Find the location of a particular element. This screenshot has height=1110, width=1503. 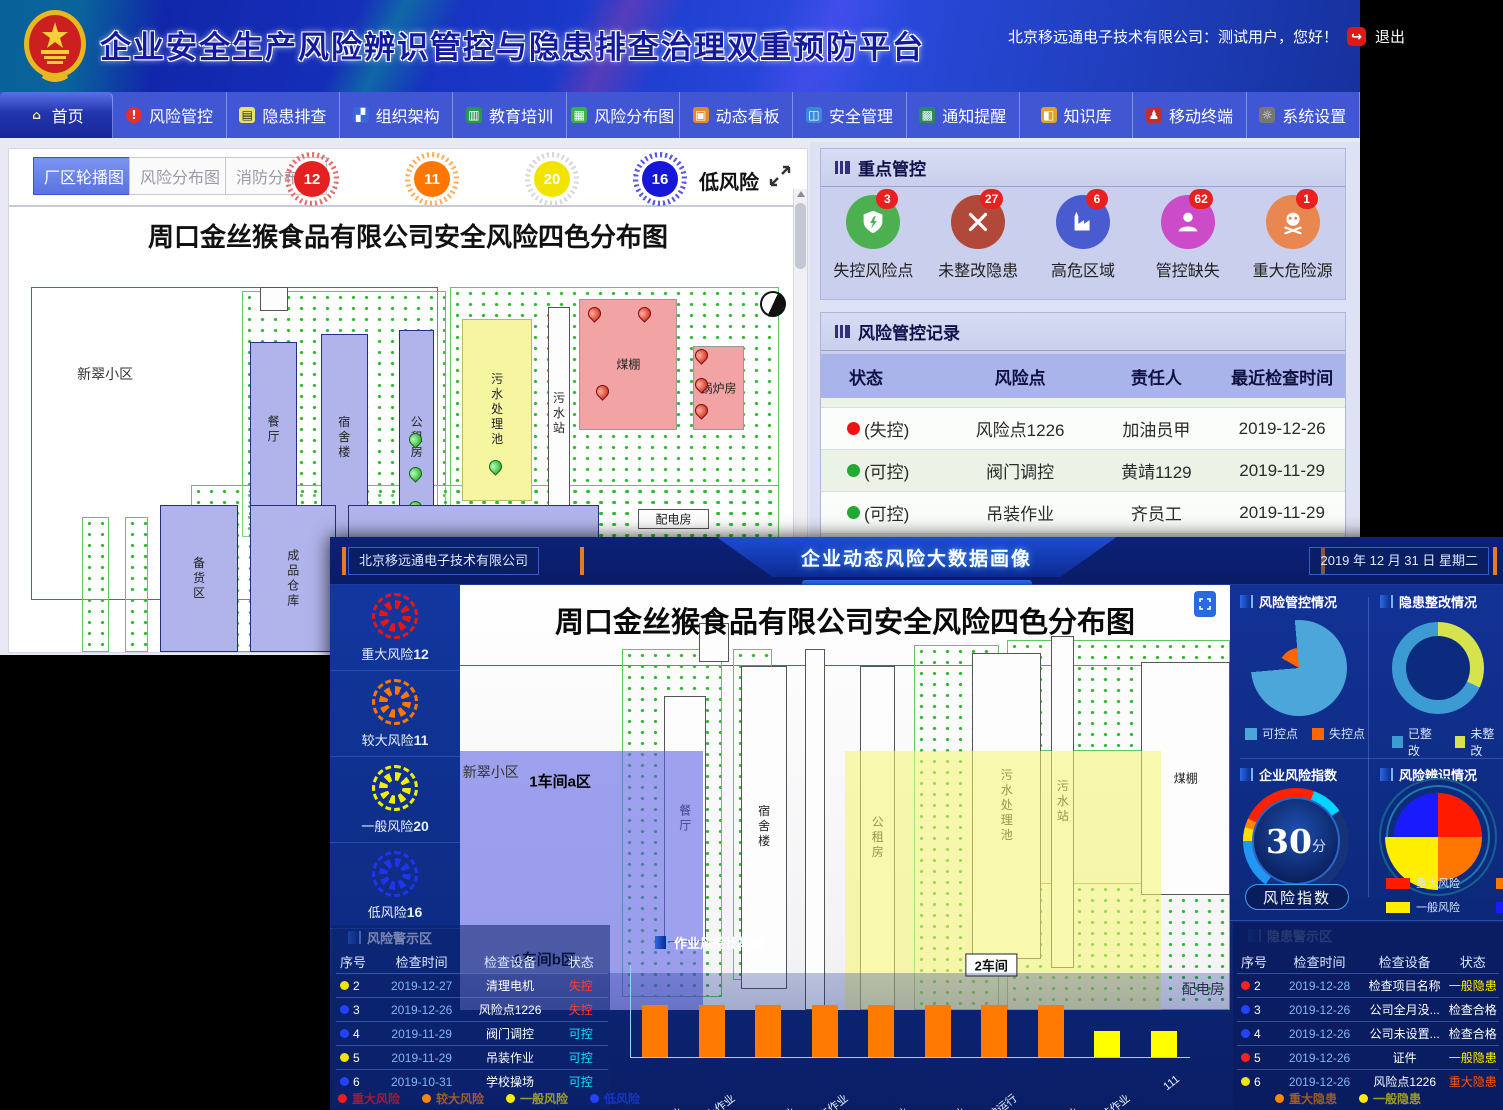

row-device: 检查项目名称 is located at coordinates (1404, 986).